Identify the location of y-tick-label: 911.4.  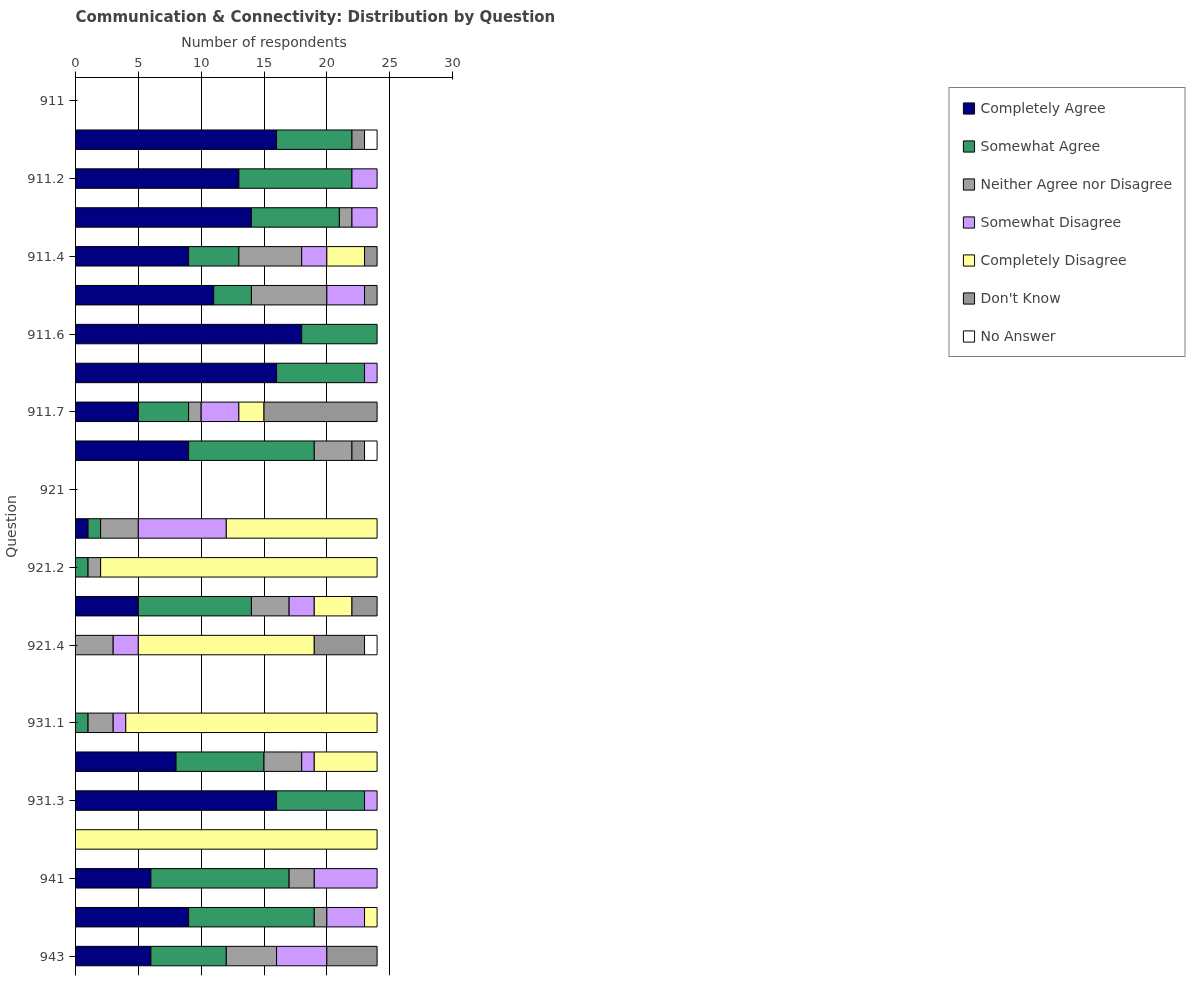
(46, 256).